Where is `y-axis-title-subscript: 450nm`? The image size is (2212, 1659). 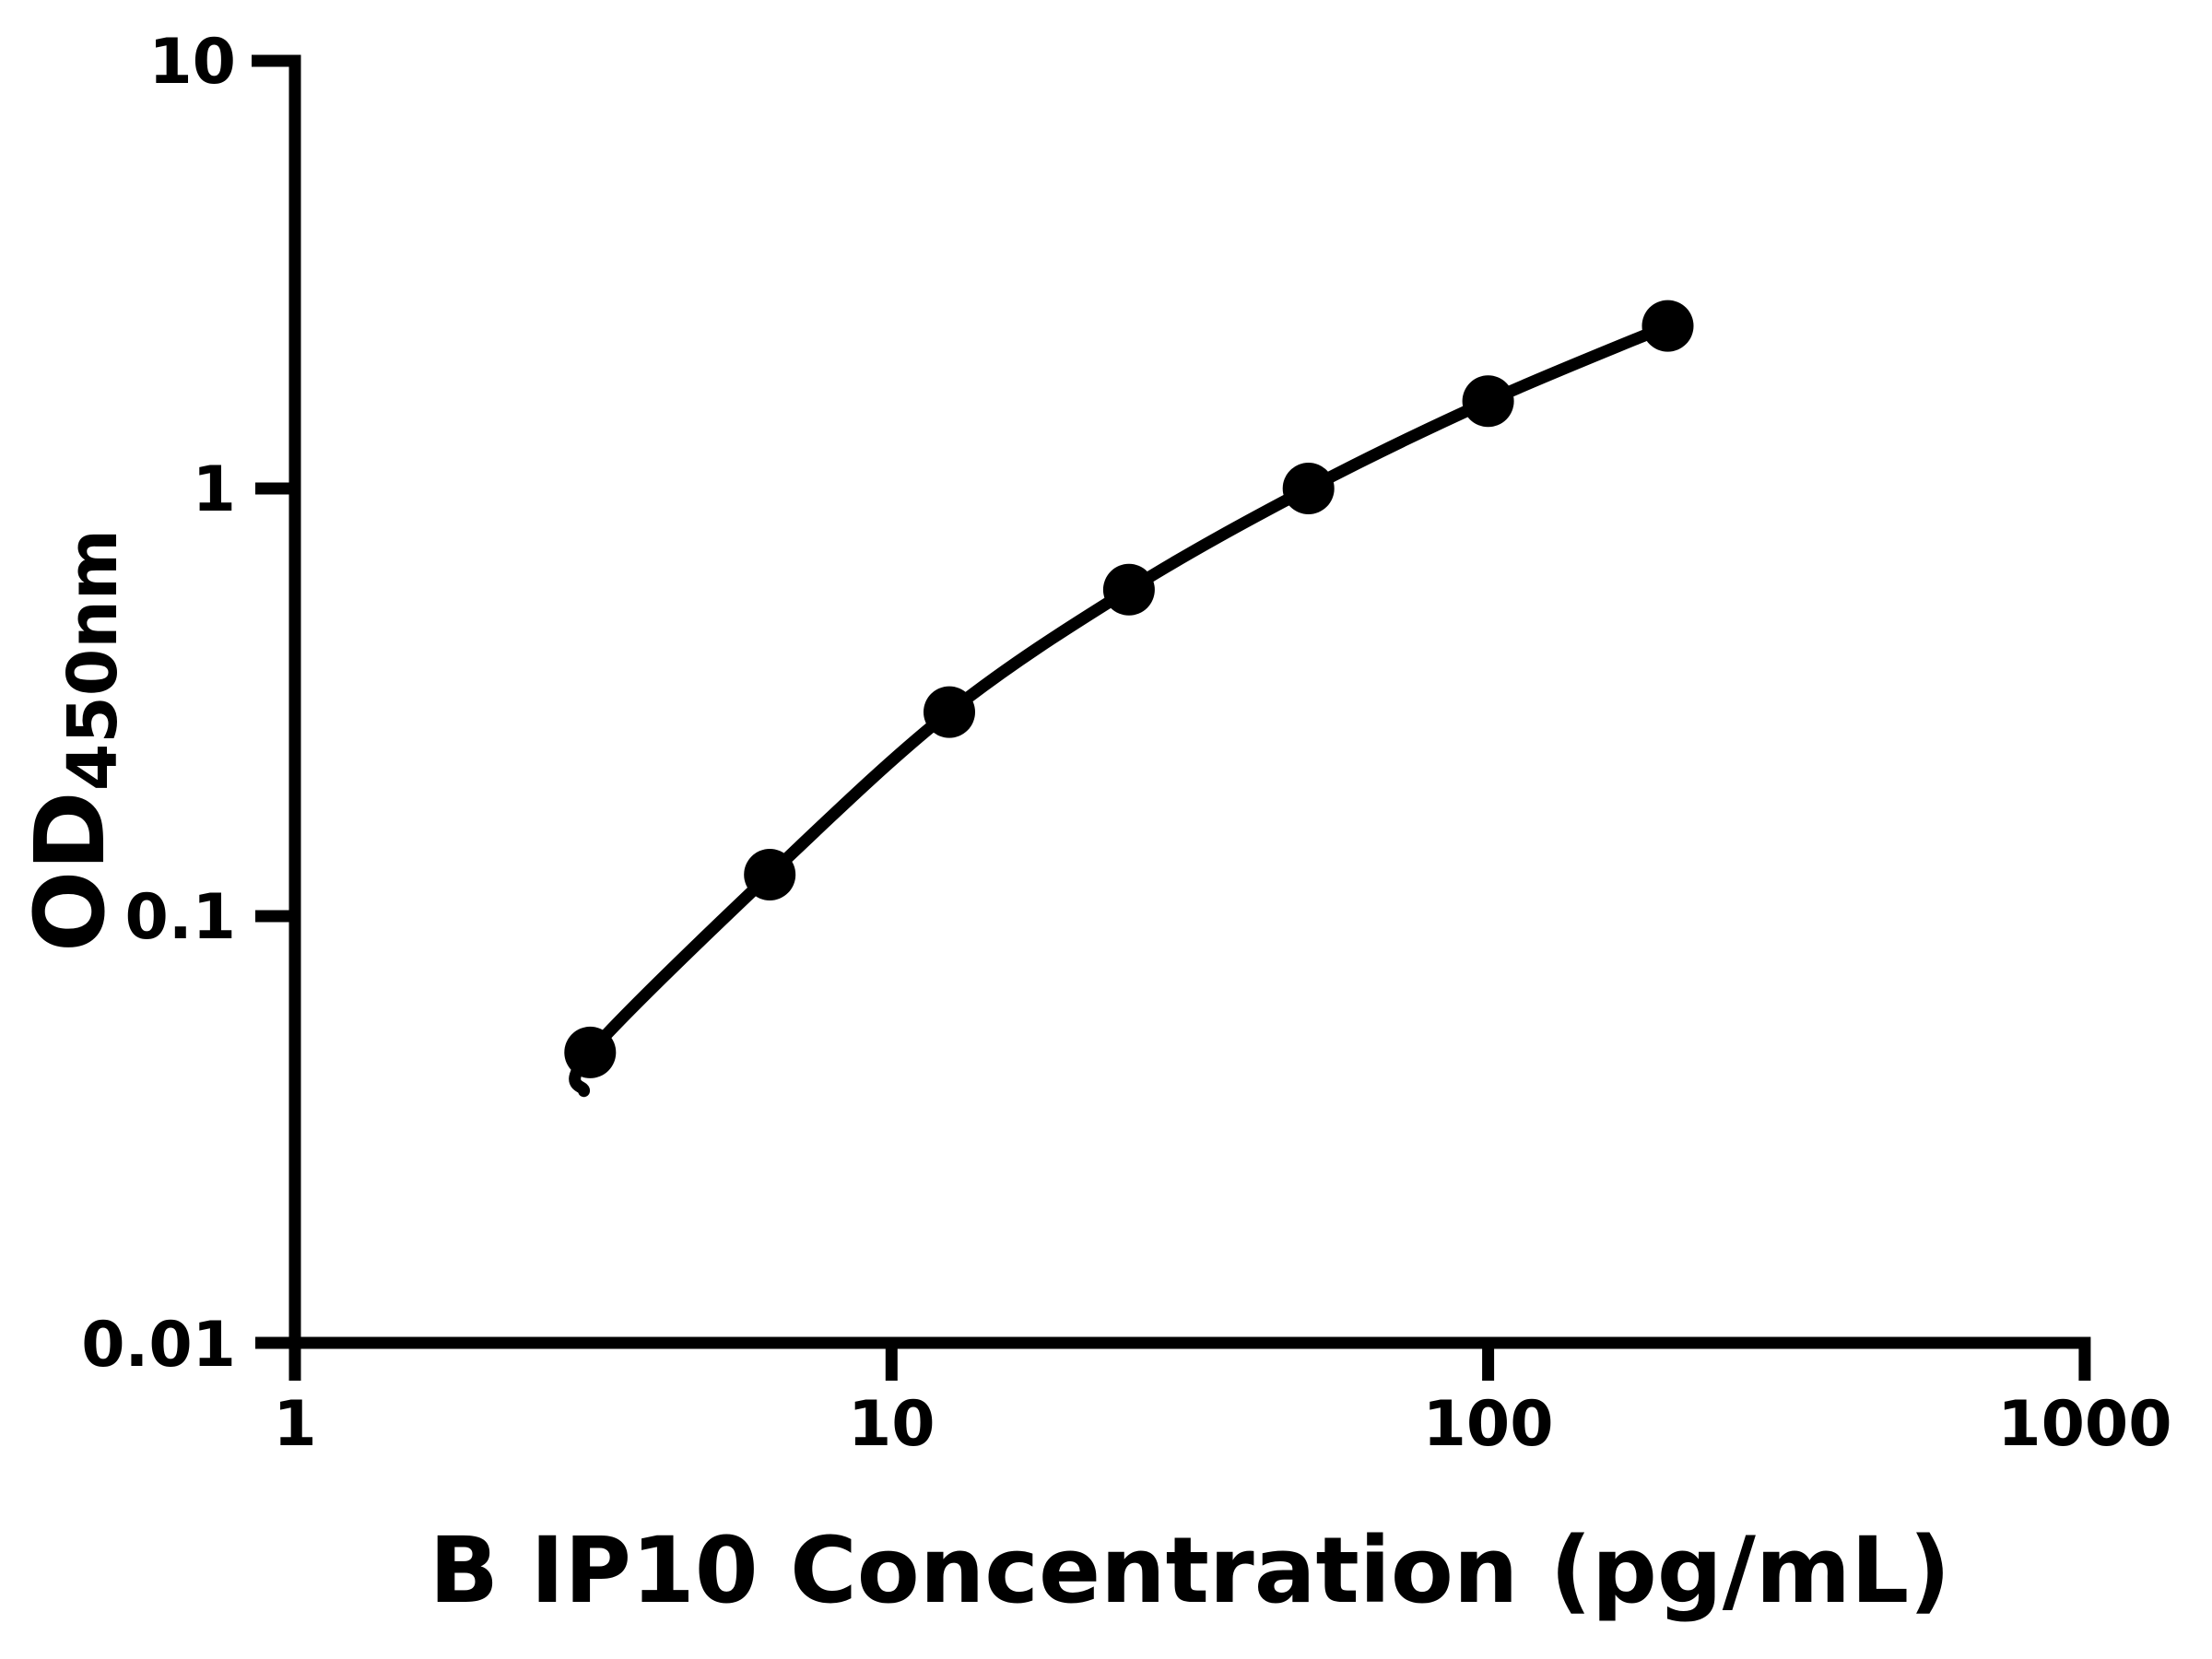 y-axis-title-subscript: 450nm is located at coordinates (93, 660).